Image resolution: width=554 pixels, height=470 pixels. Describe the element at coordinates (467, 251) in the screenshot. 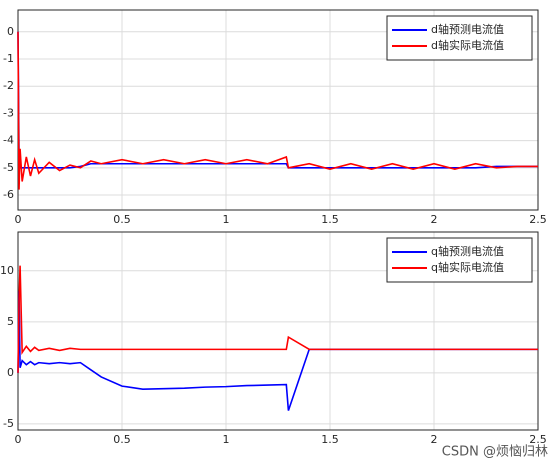

I see `legend-label: q轴预测电流值` at that location.